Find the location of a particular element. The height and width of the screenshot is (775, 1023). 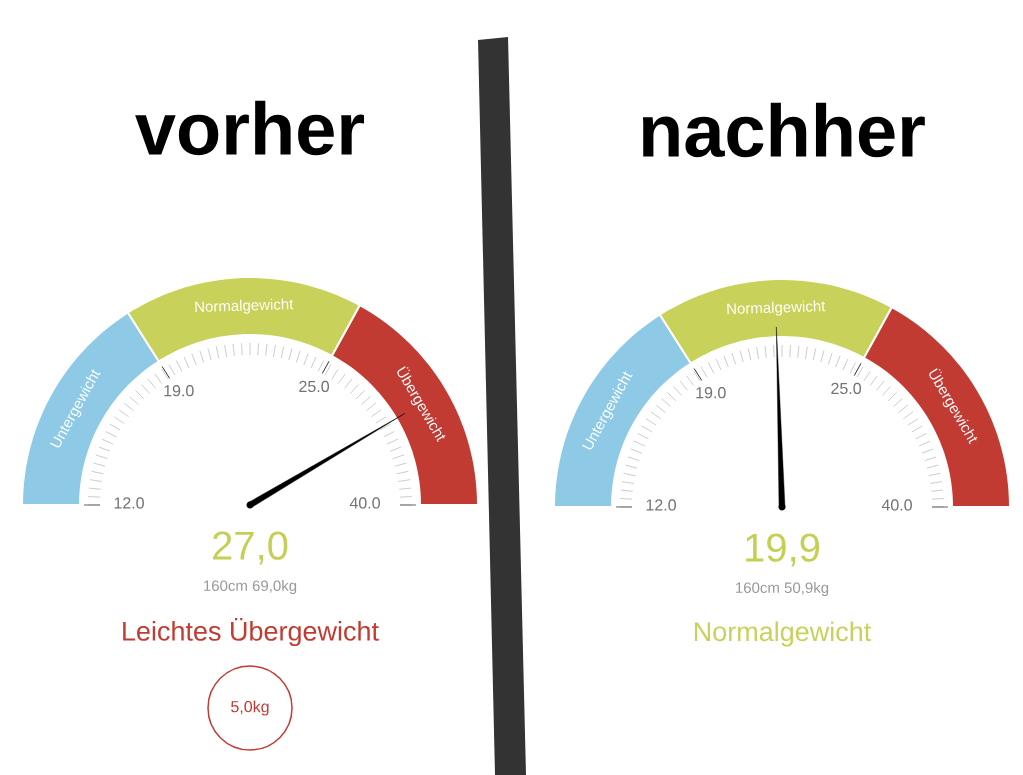

chart-title: nachher is located at coordinates (783, 130).